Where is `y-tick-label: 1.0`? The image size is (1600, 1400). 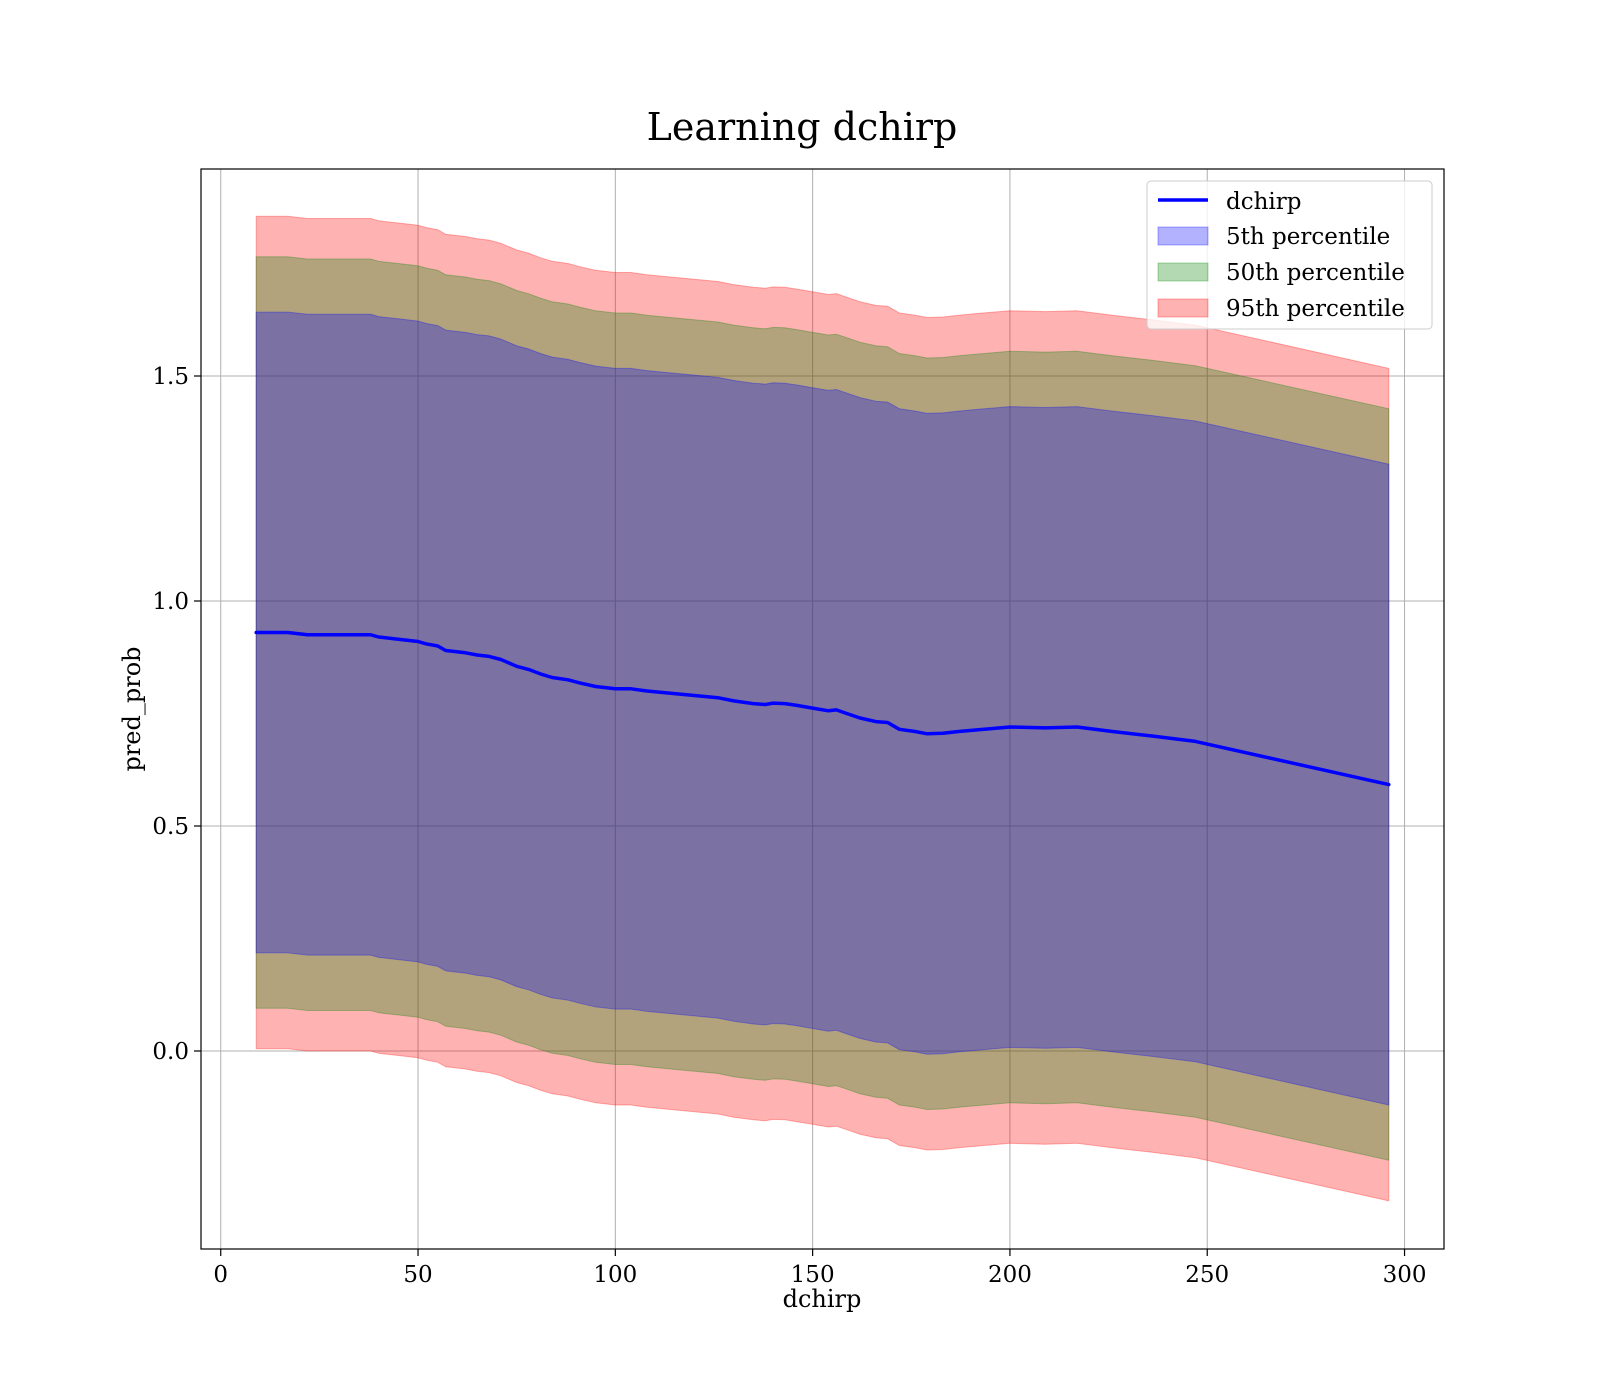
y-tick-label: 1.0 is located at coordinates (170, 602).